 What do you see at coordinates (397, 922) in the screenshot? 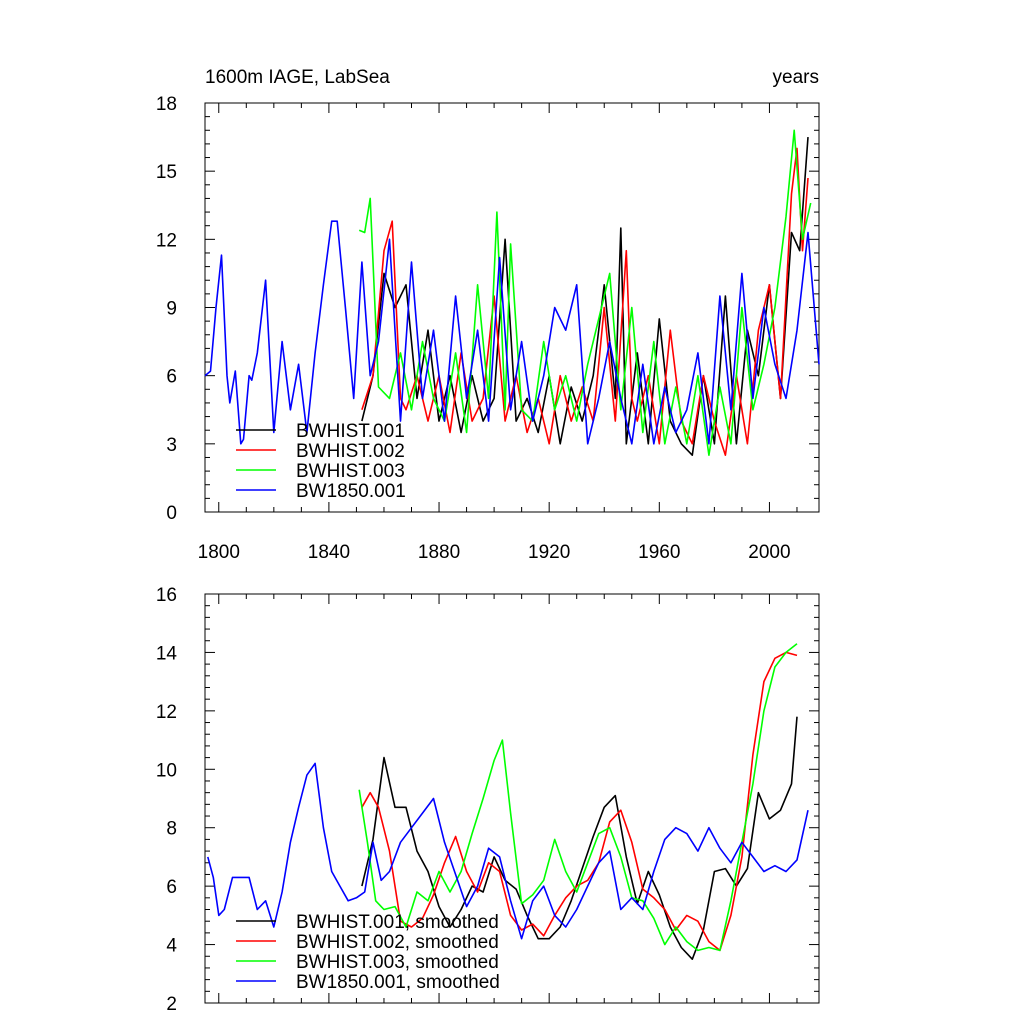
I see `legend-label: BWHIST.001, smoothed` at bounding box center [397, 922].